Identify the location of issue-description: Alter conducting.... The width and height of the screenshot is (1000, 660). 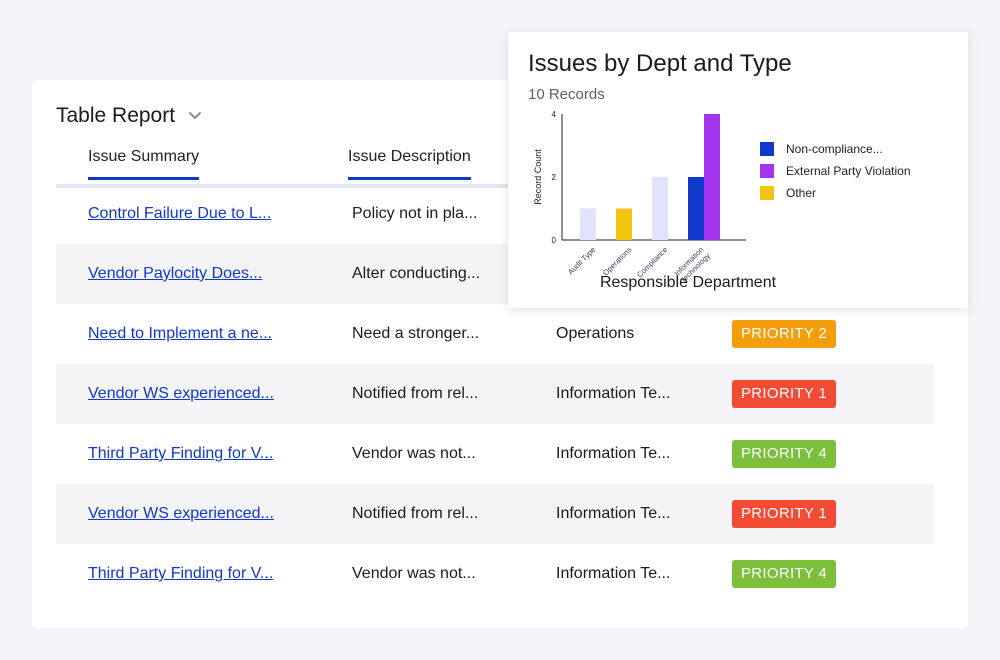
(416, 273).